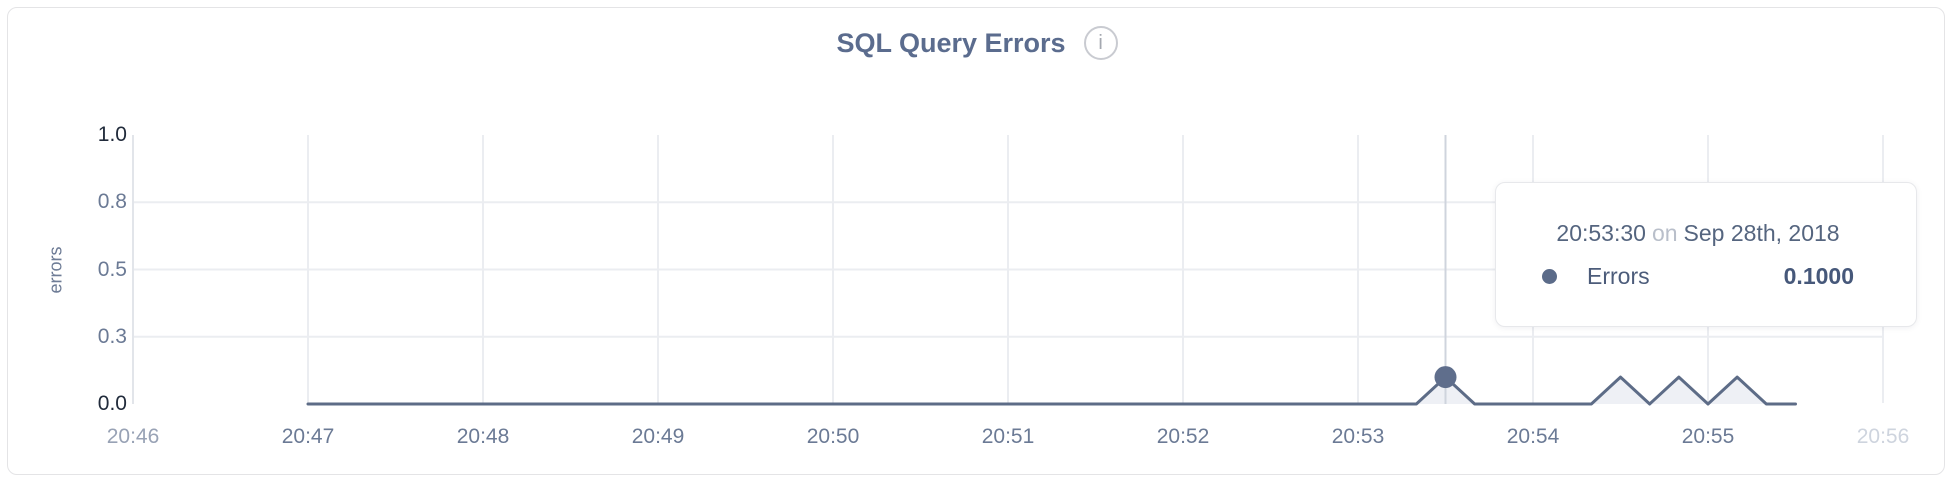 This screenshot has height=484, width=1954. I want to click on hover-point-dot, so click(1445, 377).